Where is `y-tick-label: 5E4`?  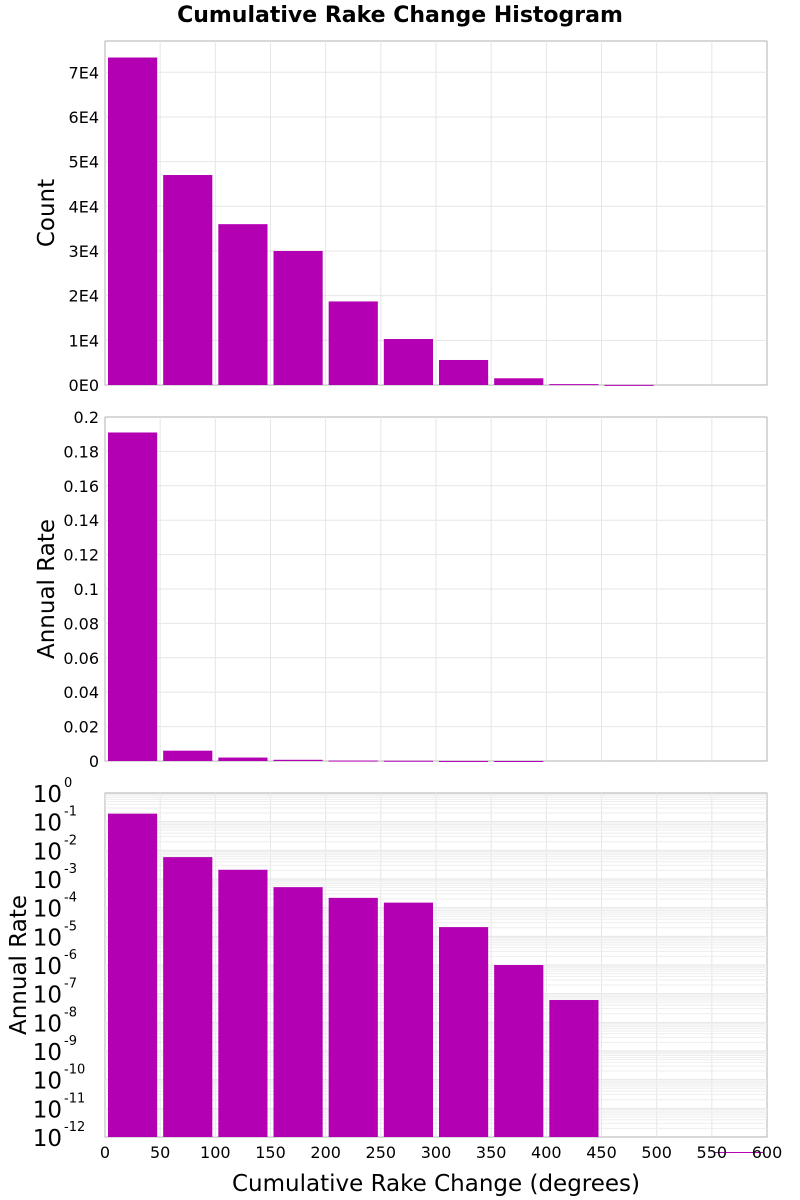
y-tick-label: 5E4 is located at coordinates (84, 162).